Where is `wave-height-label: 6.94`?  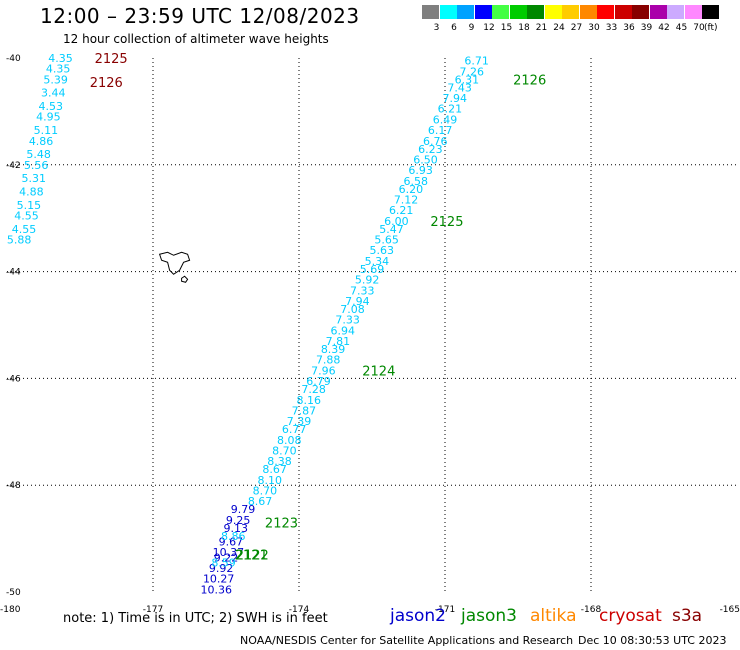
wave-height-label: 6.94 is located at coordinates (343, 330).